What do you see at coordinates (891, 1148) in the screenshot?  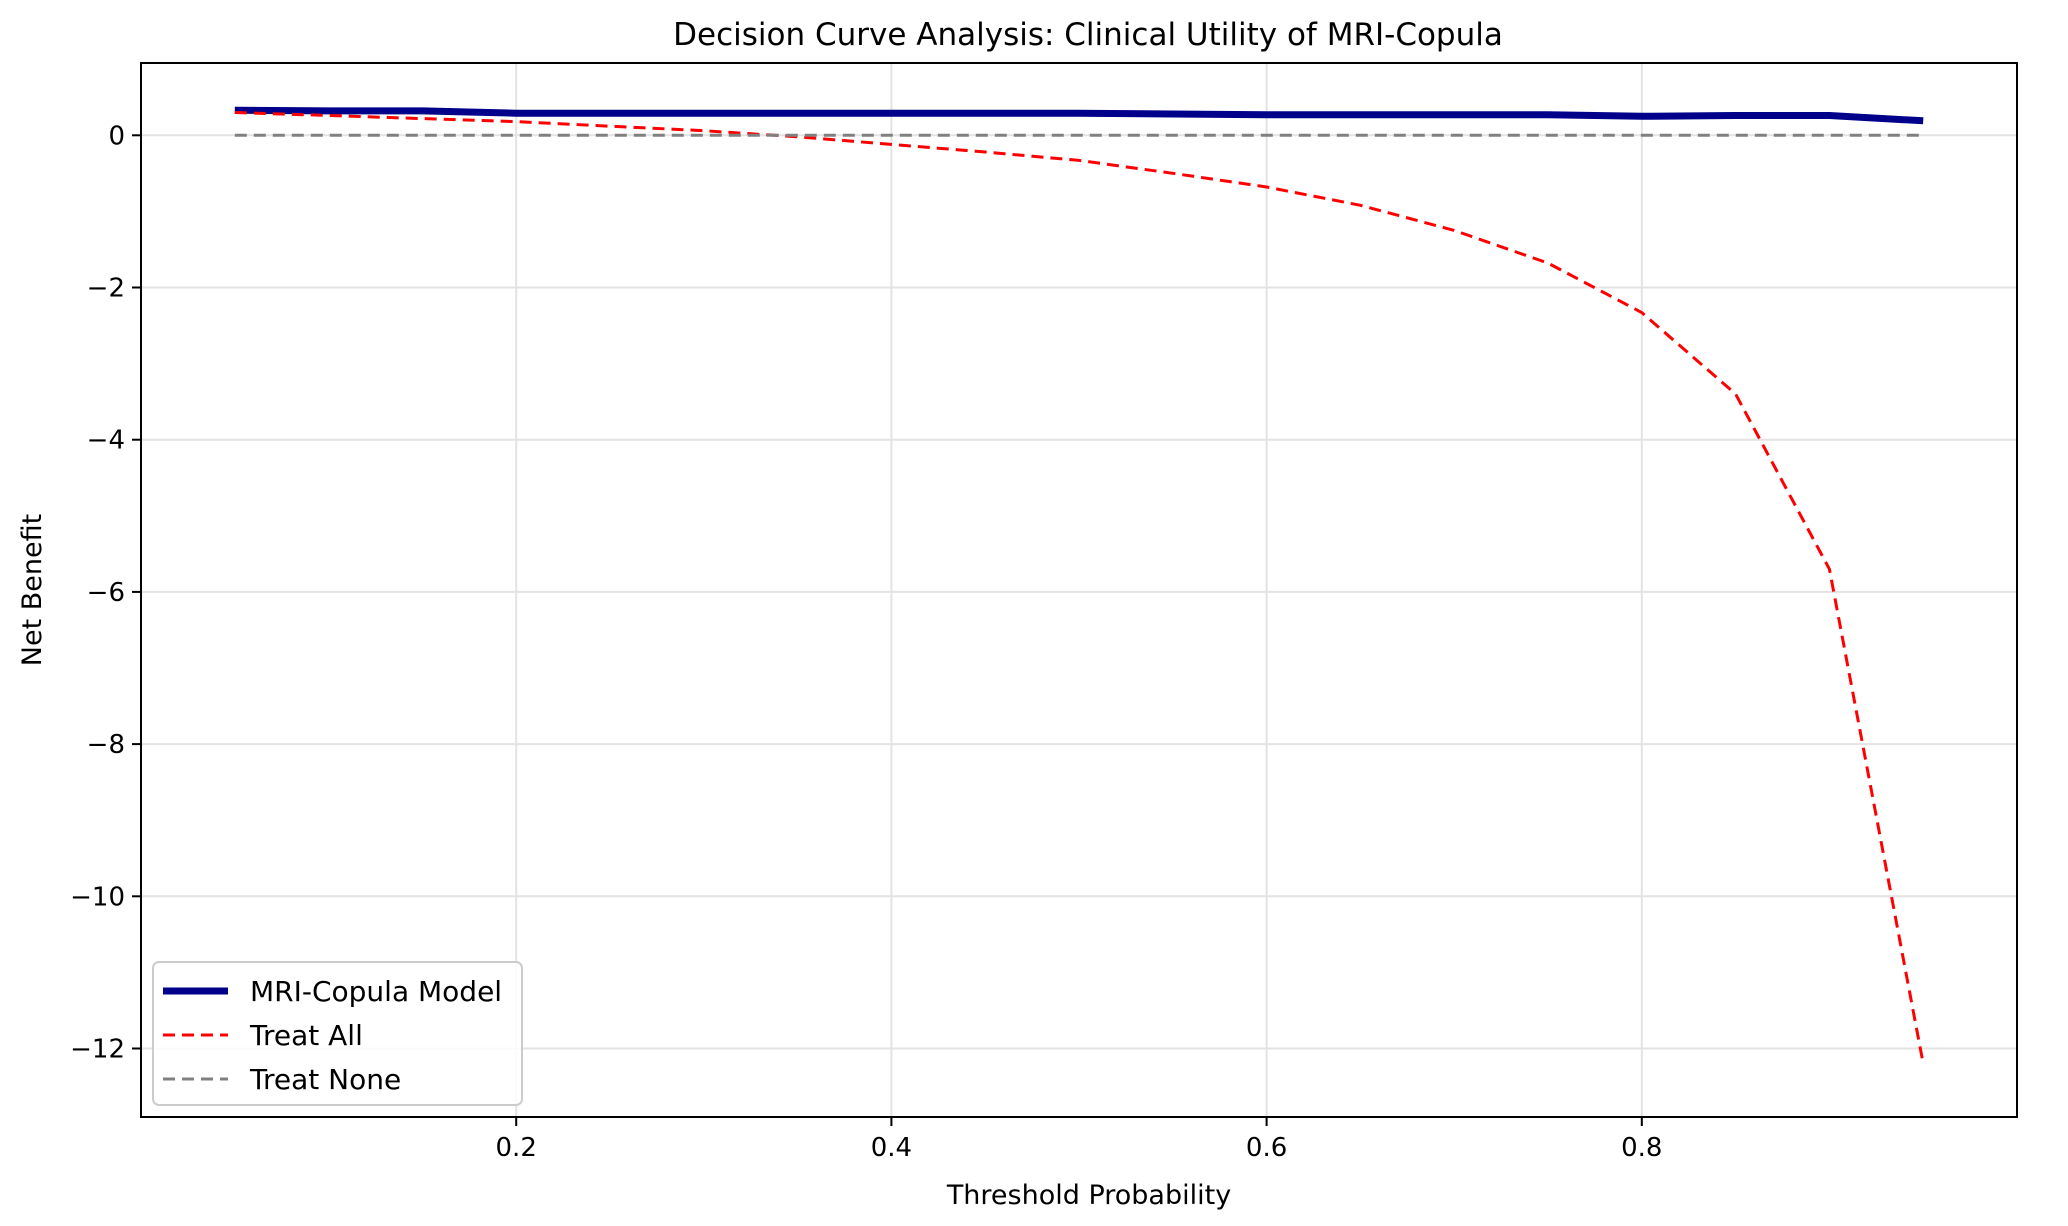 I see `x-tick-label: 0.4` at bounding box center [891, 1148].